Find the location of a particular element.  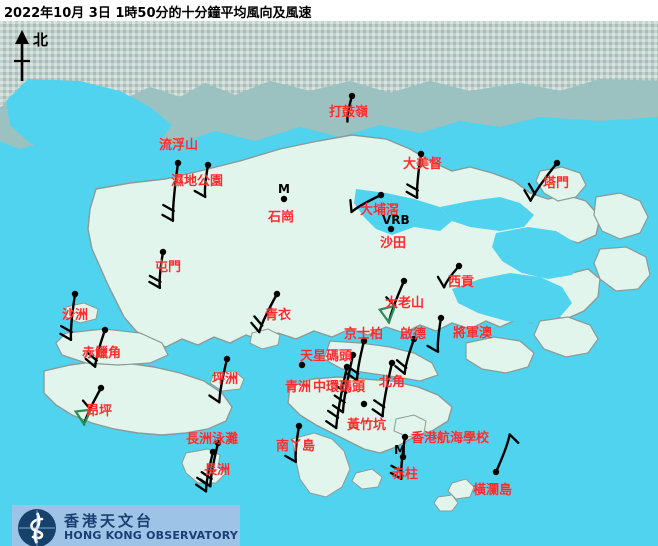

station-label-shek-kong: 石崗 is located at coordinates (281, 217).